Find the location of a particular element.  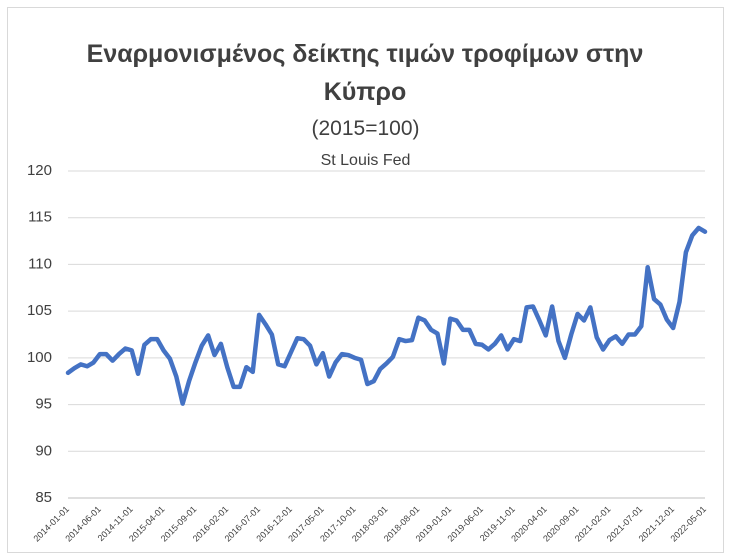

chart-subtitle: (2015=100) is located at coordinates (365, 128).